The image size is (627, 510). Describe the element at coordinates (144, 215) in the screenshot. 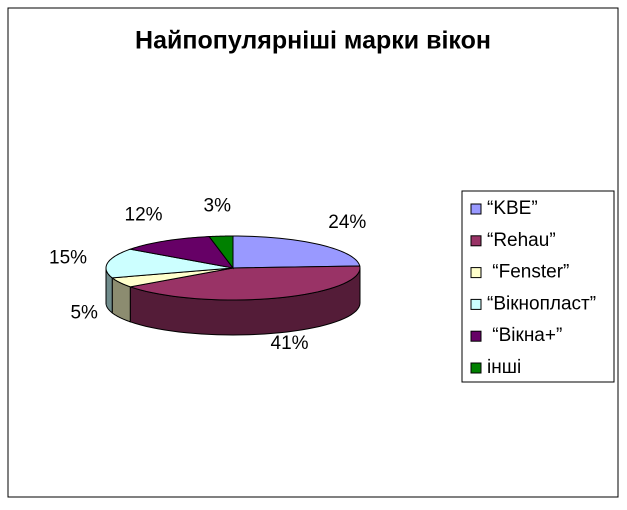

I see `data-label: 12%` at that location.